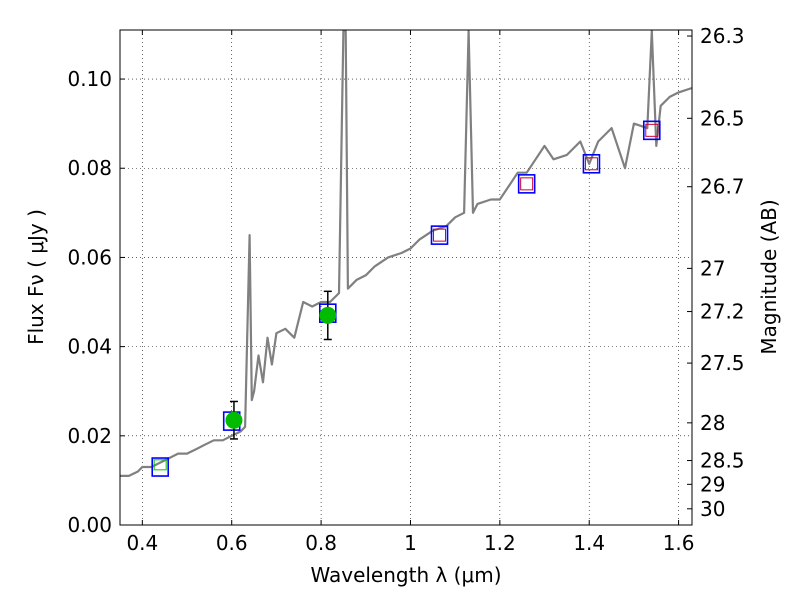 Image resolution: width=800 pixels, height=600 pixels. Describe the element at coordinates (232, 543) in the screenshot. I see `x-tick-label: 0.6` at that location.